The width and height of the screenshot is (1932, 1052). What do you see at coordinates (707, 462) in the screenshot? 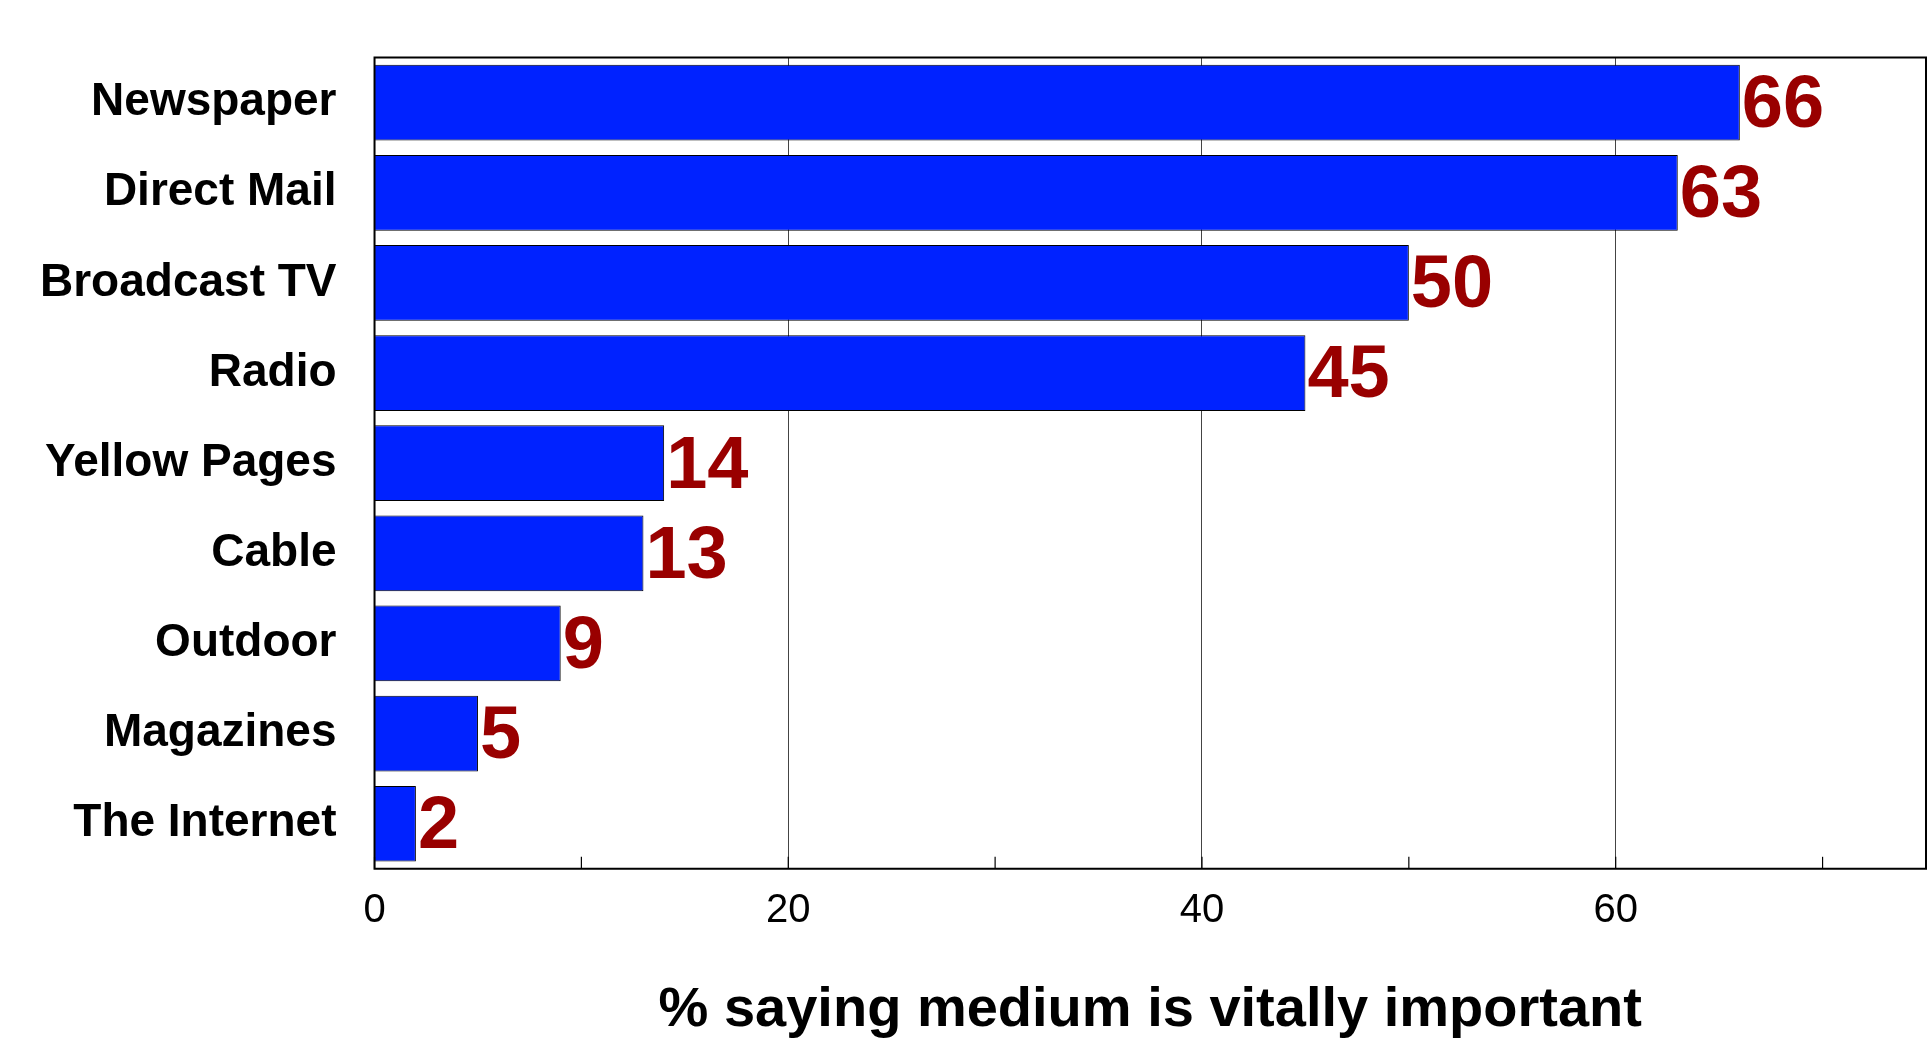
I see `data-label: 14` at bounding box center [707, 462].